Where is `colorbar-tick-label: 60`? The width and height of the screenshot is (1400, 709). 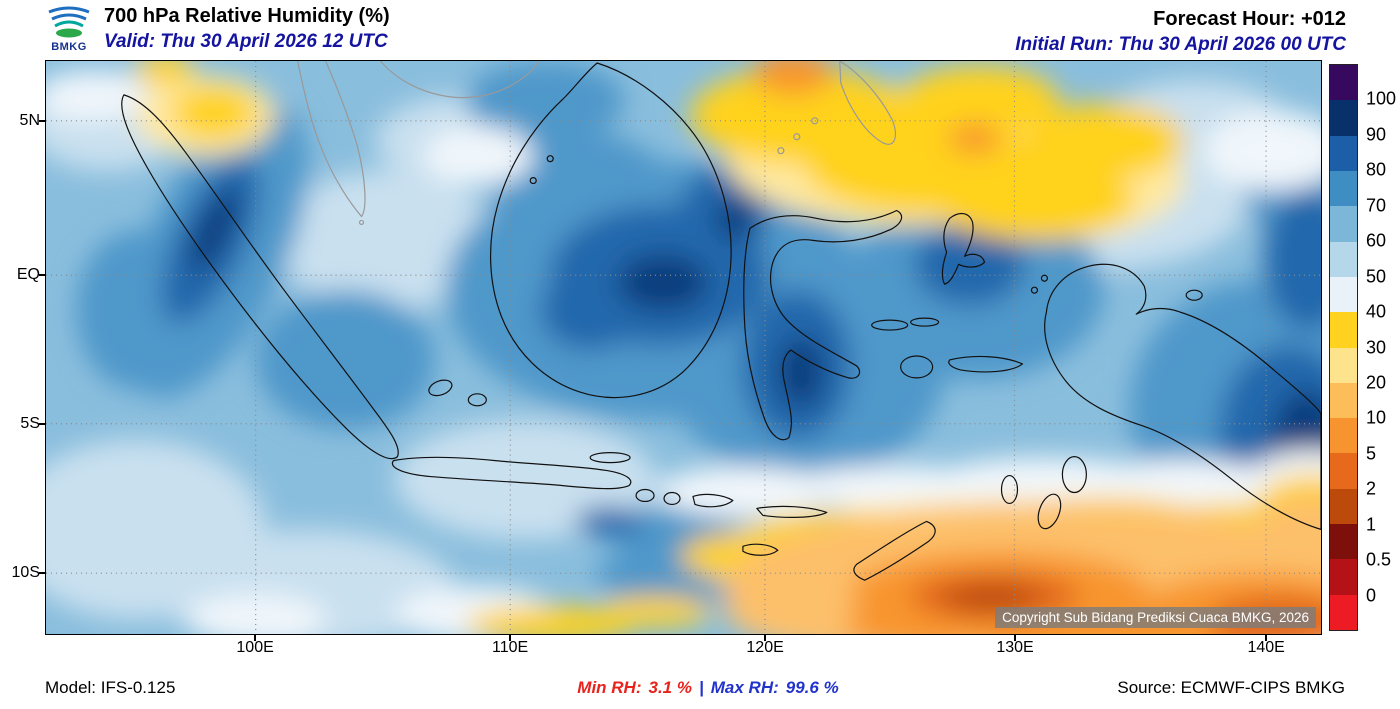
colorbar-tick-label: 60 is located at coordinates (1376, 240).